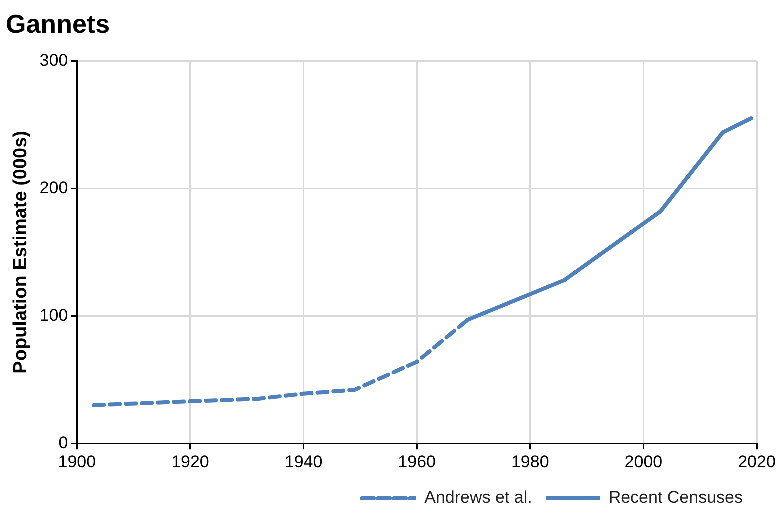 The image size is (781, 517). I want to click on x-tick-label: 1940, so click(303, 462).